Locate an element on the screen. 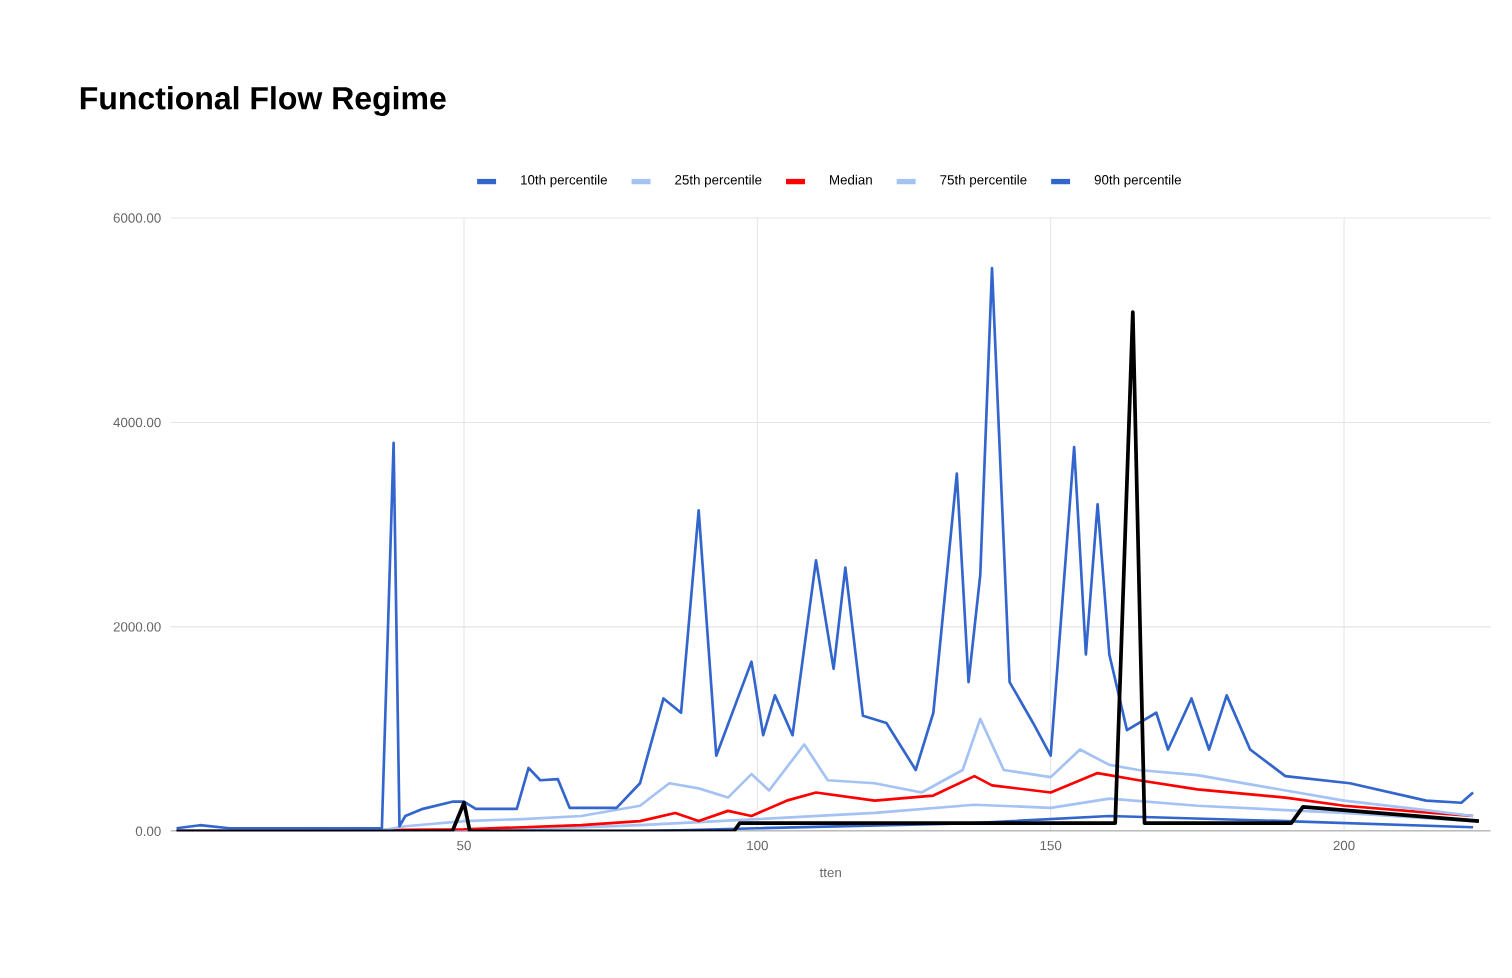  chart-title: Functional Flow Regime is located at coordinates (263, 101).